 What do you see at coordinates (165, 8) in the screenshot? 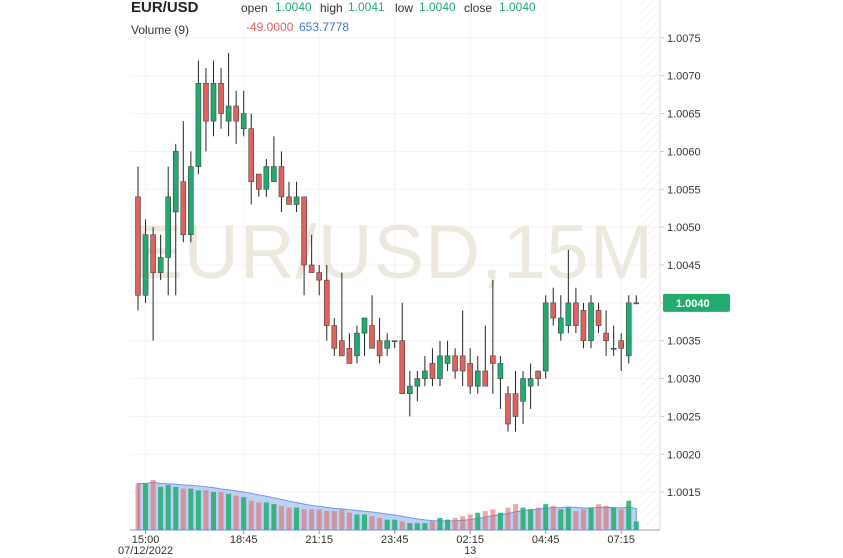
I see `symbol: EUR/USD` at bounding box center [165, 8].